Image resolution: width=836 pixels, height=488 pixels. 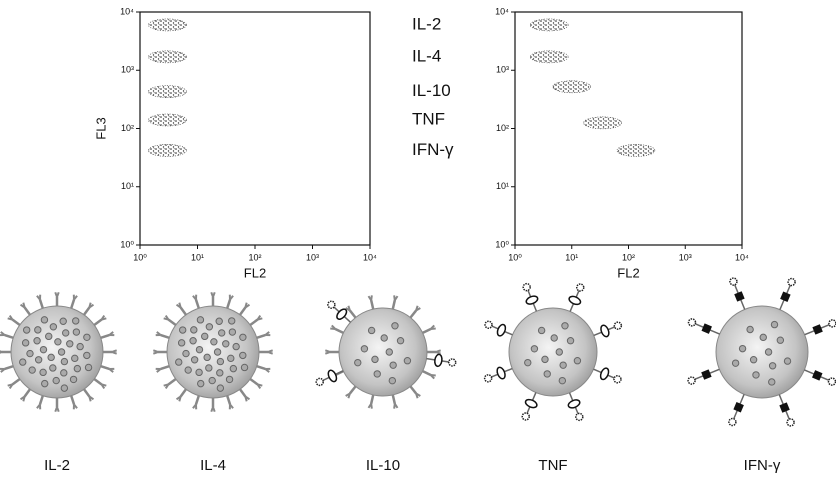 I want to click on plot-frame, so click(x=255, y=128).